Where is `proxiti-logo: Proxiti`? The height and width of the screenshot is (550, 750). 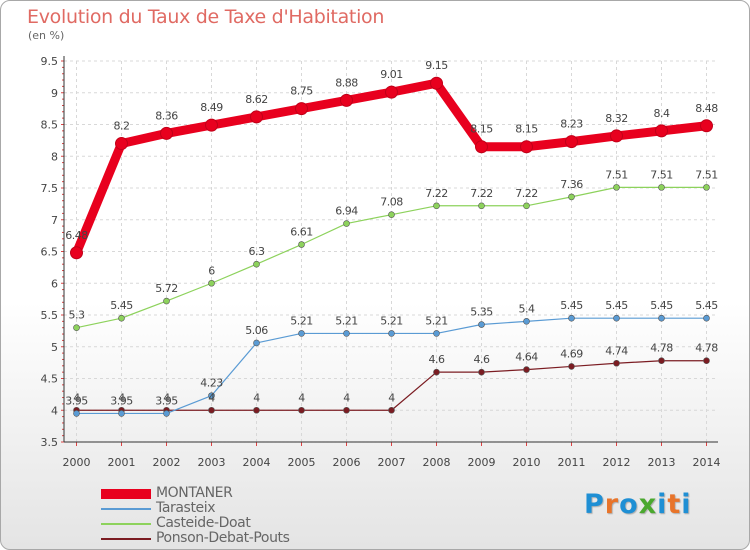 proxiti-logo: Proxiti is located at coordinates (638, 504).